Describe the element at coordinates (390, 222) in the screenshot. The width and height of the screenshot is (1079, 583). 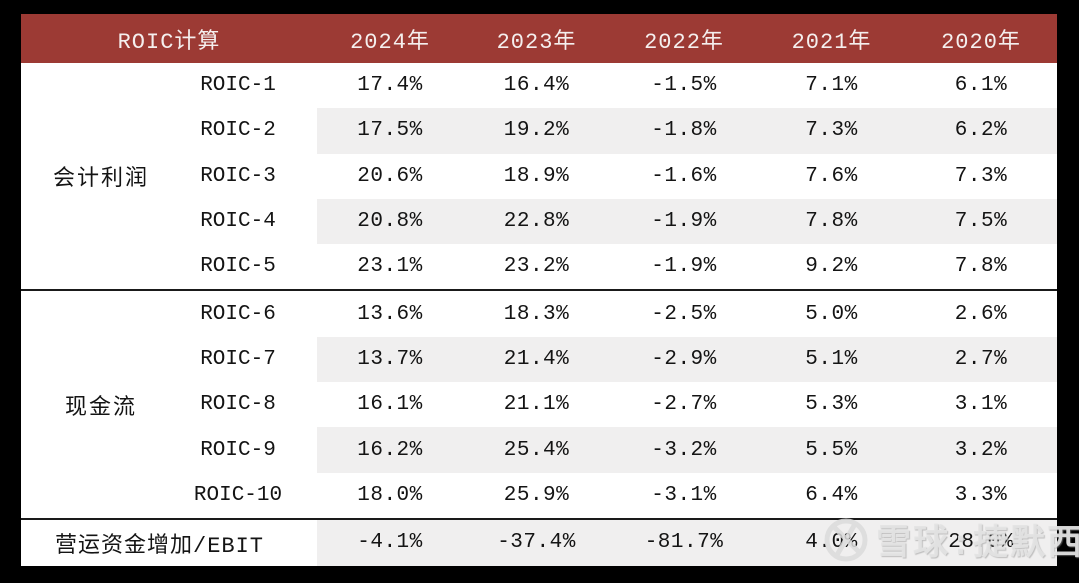
I see `cell-2024: 20.8%` at that location.